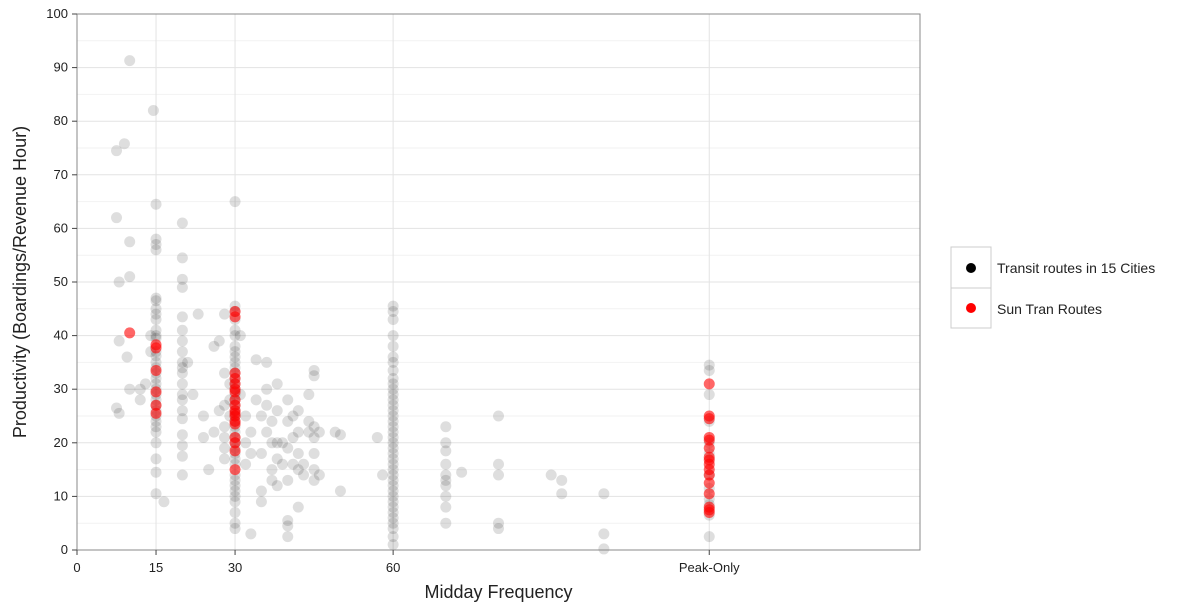 The height and width of the screenshot is (606, 1189). What do you see at coordinates (971, 268) in the screenshot?
I see `legend-marker-transit` at bounding box center [971, 268].